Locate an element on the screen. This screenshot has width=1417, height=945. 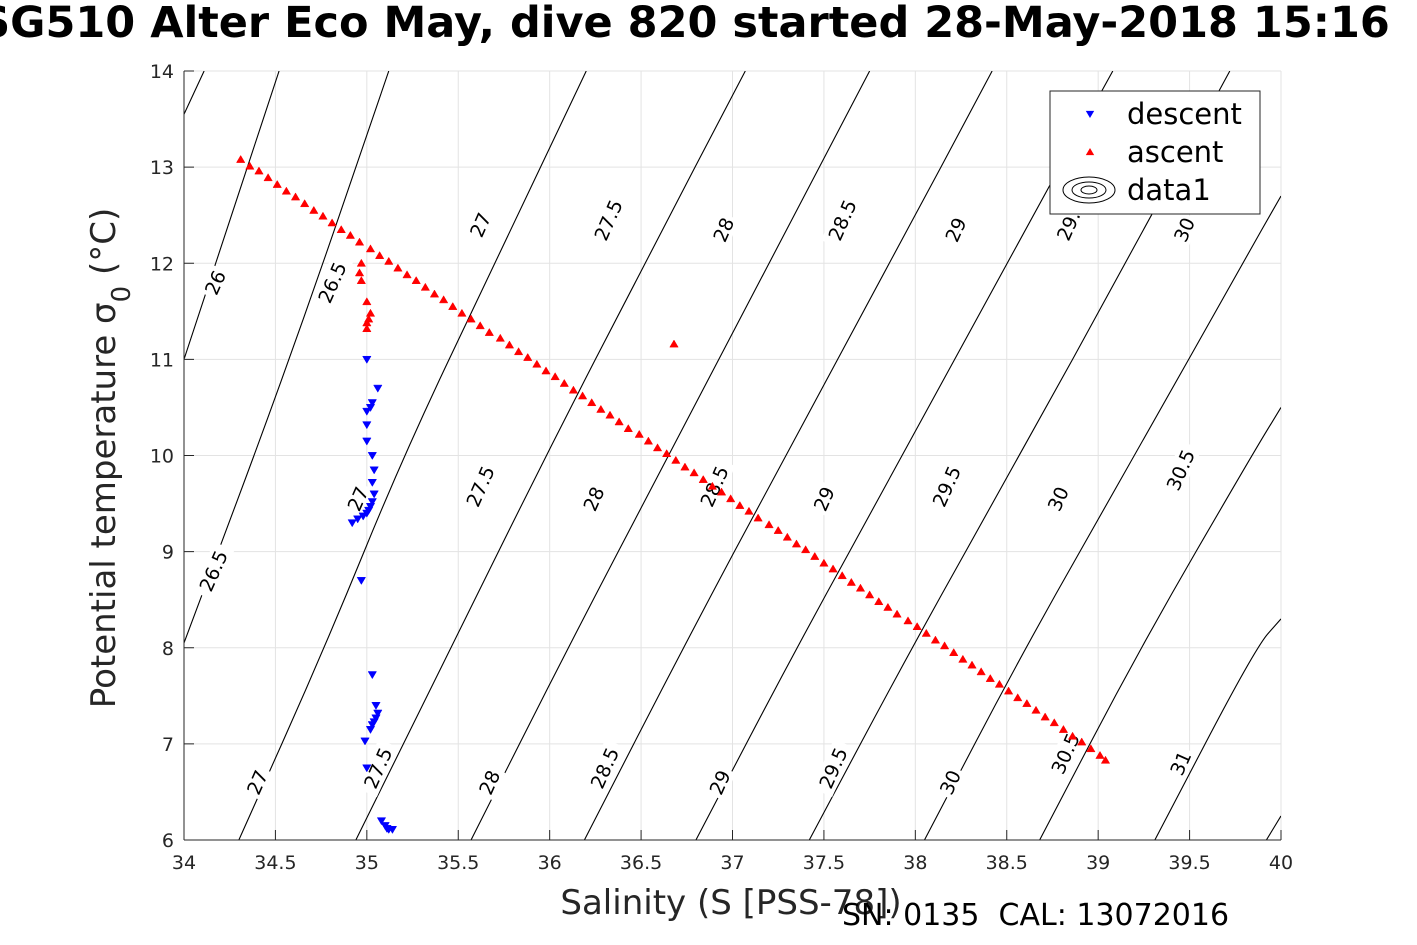
x-tick-label: 35.5 is located at coordinates (458, 863).